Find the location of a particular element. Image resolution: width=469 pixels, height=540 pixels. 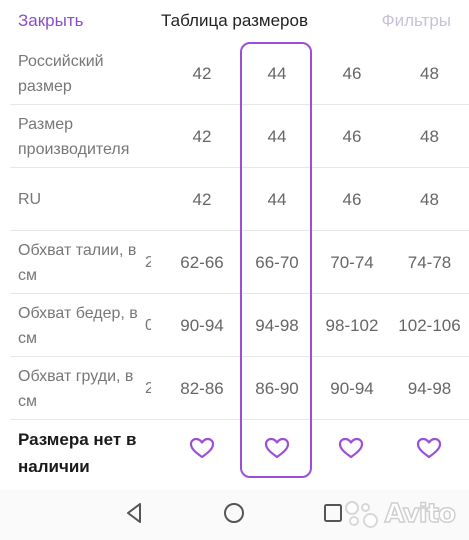

scrolled-cell-fragment: 0 is located at coordinates (148, 325).